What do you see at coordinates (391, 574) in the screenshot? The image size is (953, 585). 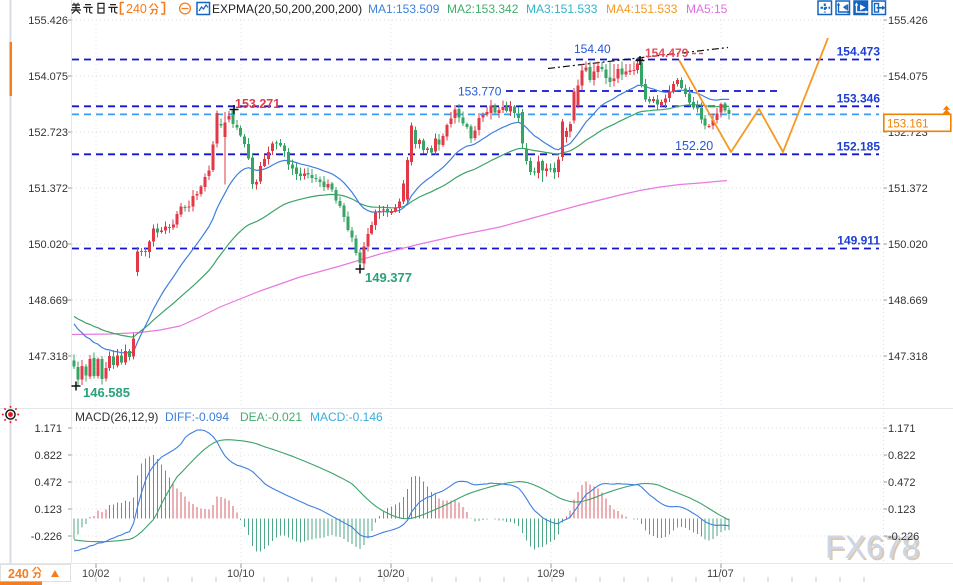 I see `svg-text: 10/20` at bounding box center [391, 574].